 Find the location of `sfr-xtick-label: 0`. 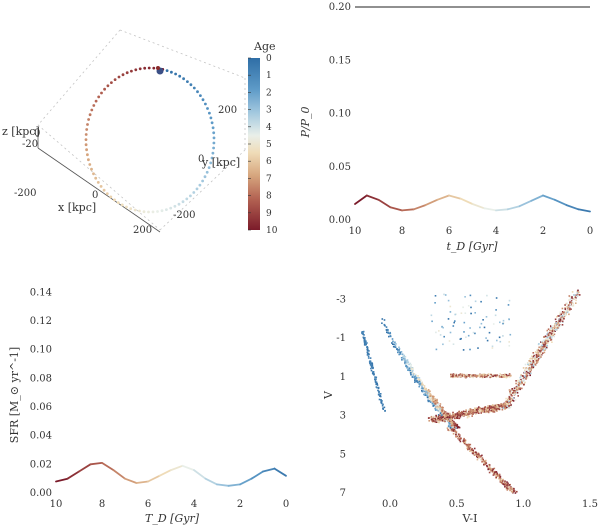

sfr-xtick-label: 0 is located at coordinates (286, 504).